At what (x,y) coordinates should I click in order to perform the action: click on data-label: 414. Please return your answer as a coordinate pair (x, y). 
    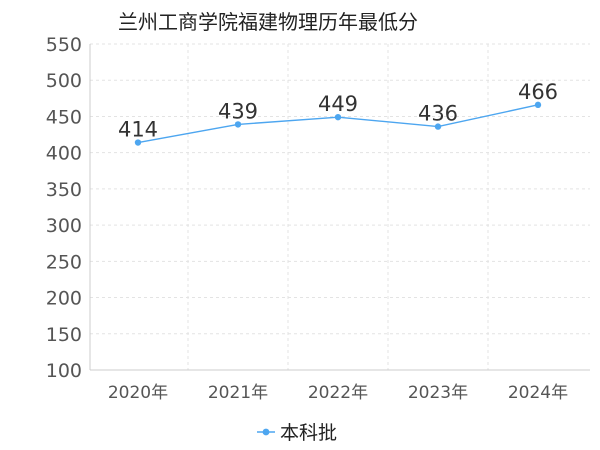
    Looking at the image, I should click on (138, 130).